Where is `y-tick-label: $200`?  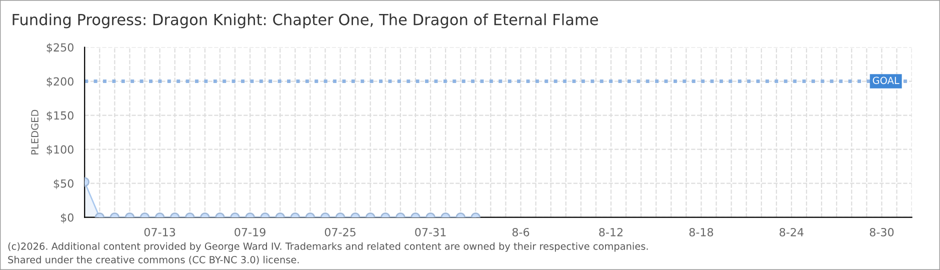 y-tick-label: $200 is located at coordinates (60, 82).